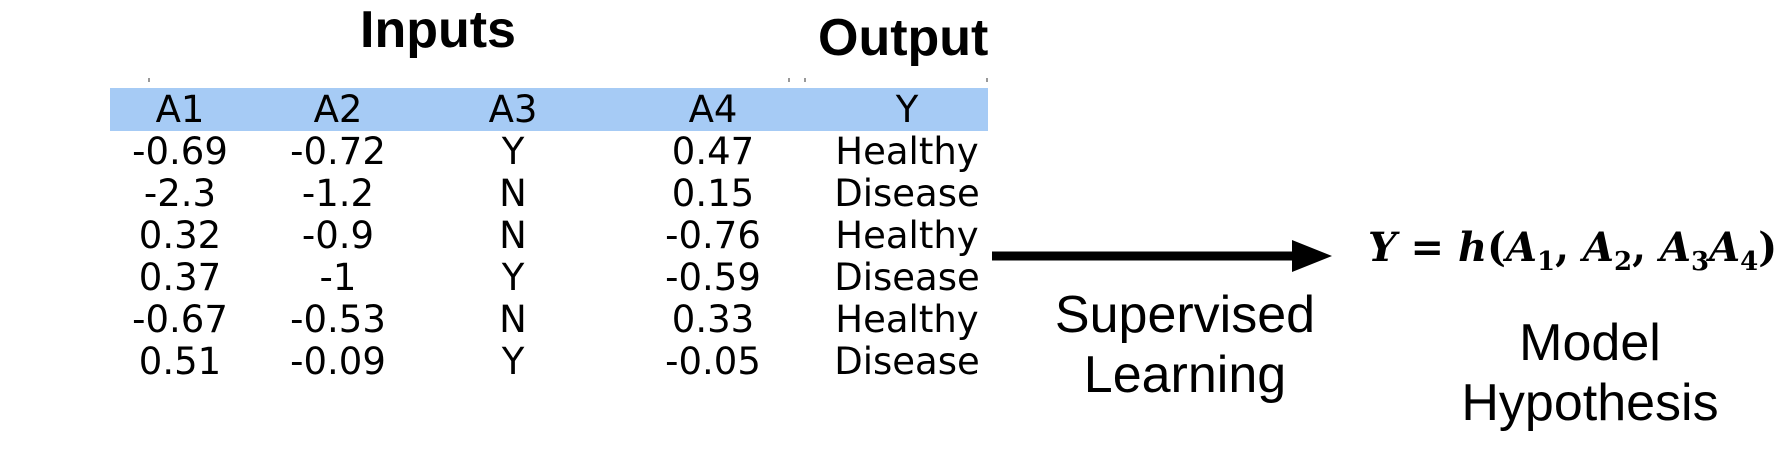  Describe the element at coordinates (513, 109) in the screenshot. I see `column-header-a3: A3` at that location.